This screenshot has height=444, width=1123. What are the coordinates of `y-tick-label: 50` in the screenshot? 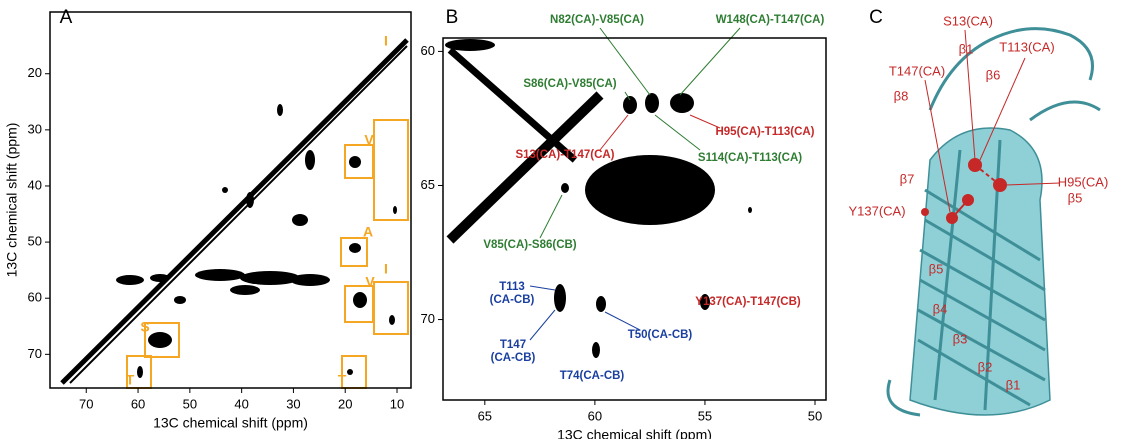 It's located at (35, 241).